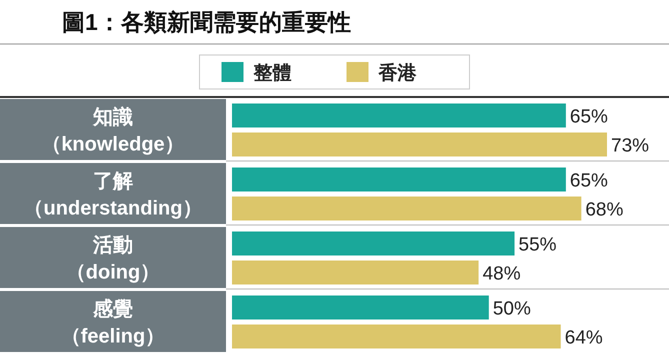 The image size is (669, 355). Describe the element at coordinates (113, 259) in the screenshot. I see `y-tick-label: 活動（doing）` at that location.